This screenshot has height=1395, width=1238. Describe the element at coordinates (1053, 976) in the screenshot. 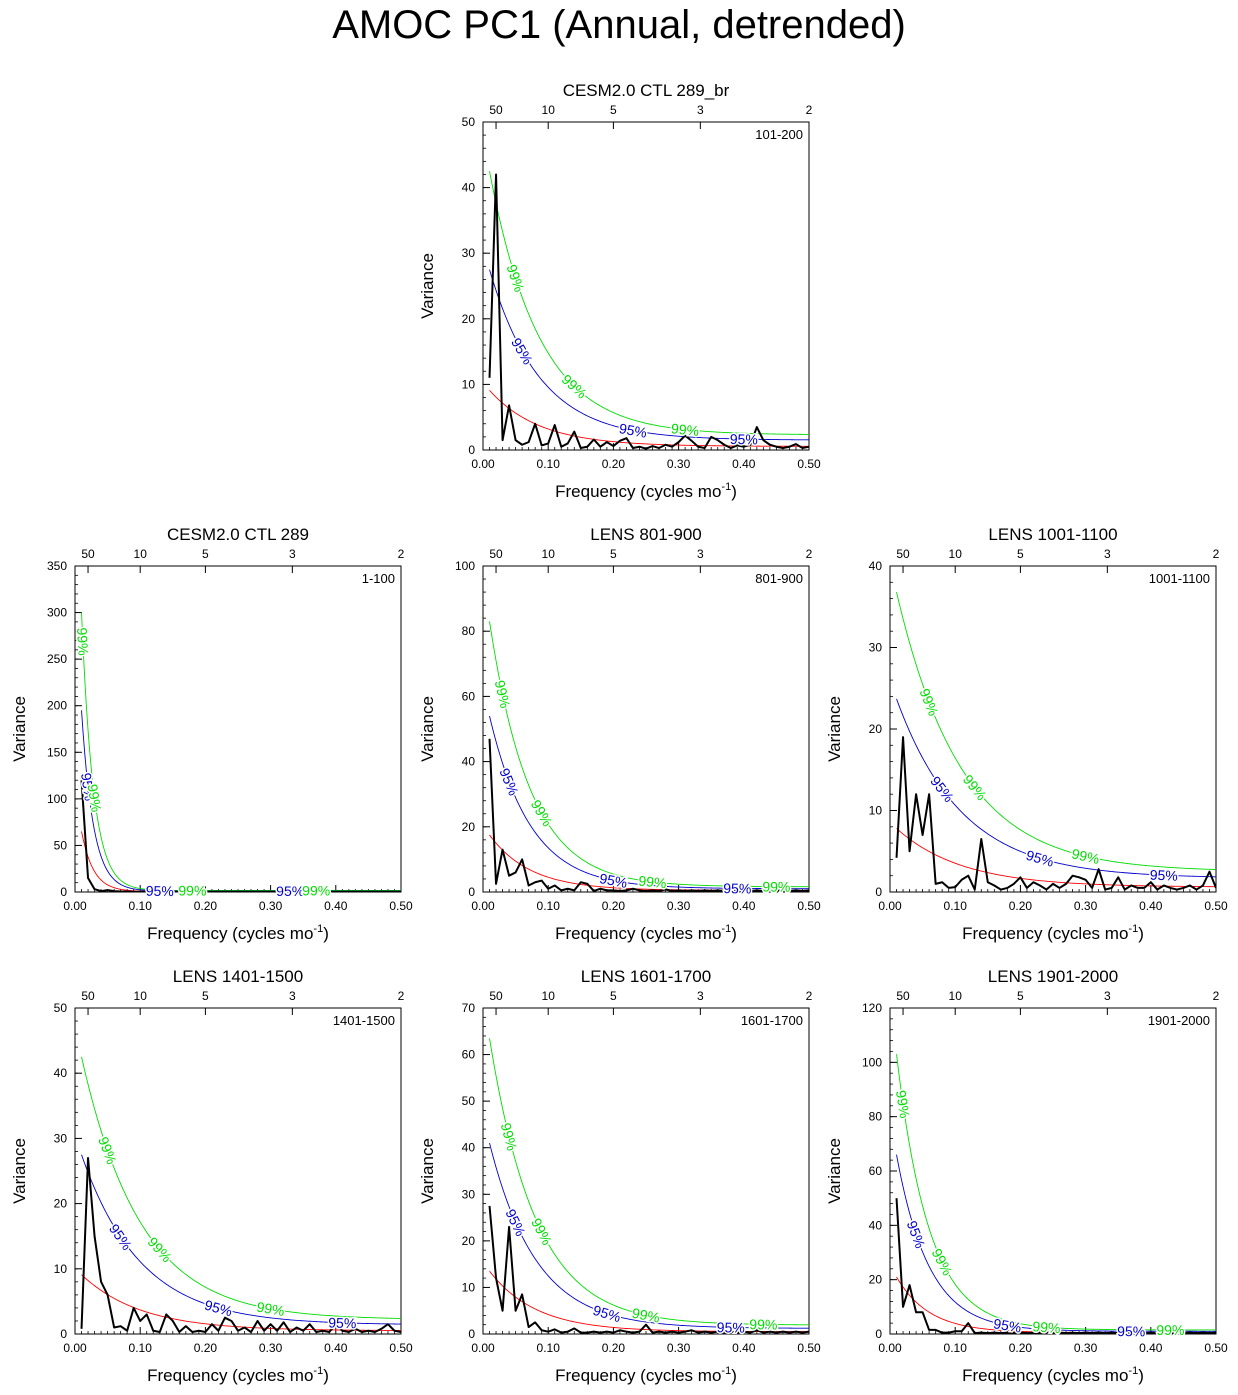

I see `panel-title: LENS 1901-2000` at that location.